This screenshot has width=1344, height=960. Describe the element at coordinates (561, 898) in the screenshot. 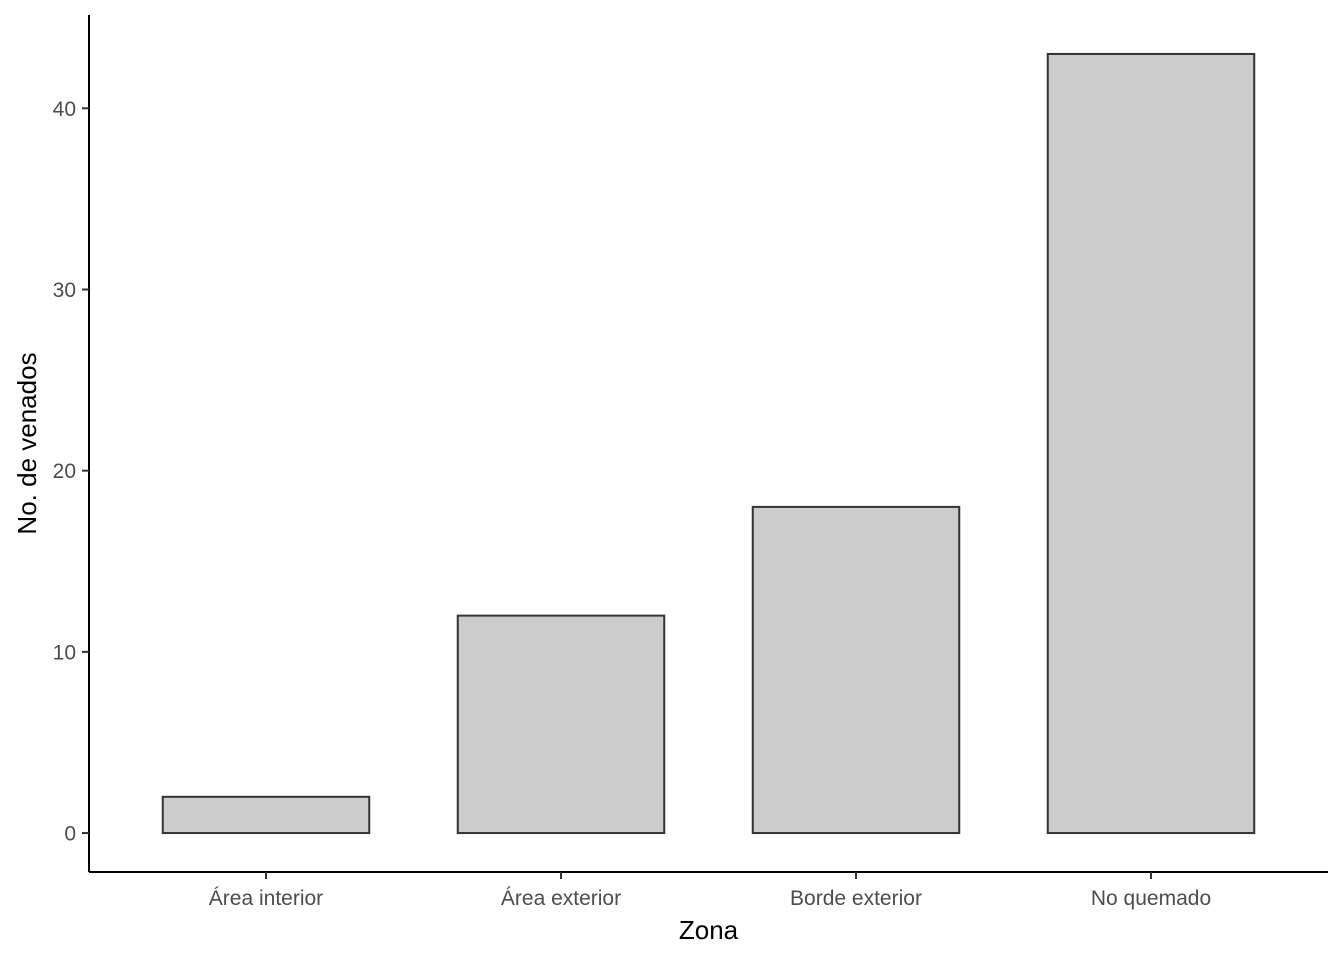

I see `x-tick-label: Área exterior` at that location.